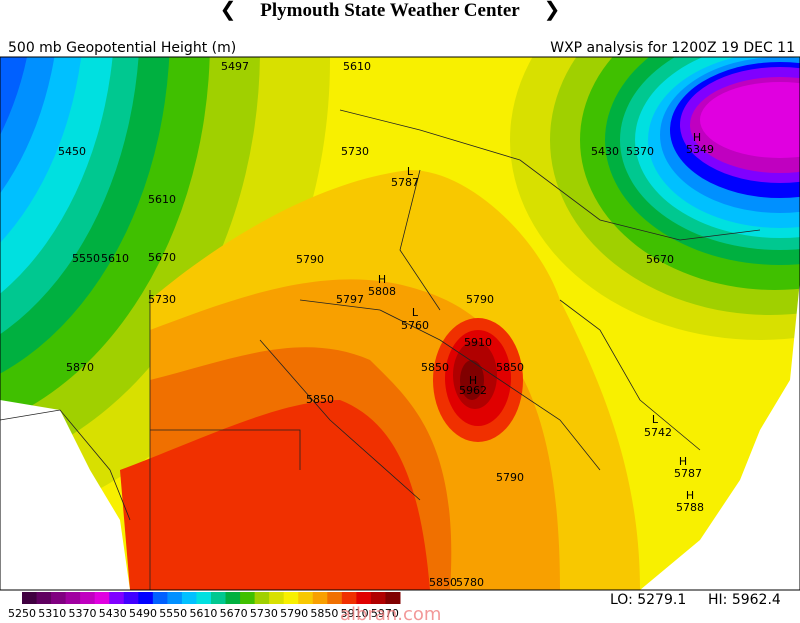 Image resolution: width=800 pixels, height=623 pixels. Describe the element at coordinates (640, 151) in the screenshot. I see `contour-label: 5370` at that location.